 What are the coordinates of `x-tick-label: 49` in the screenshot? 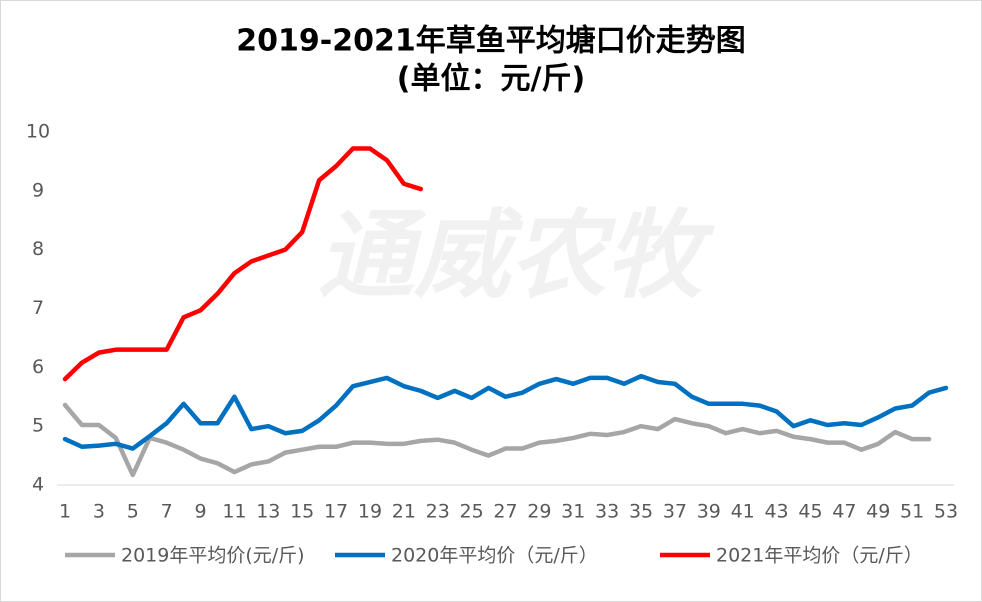 It's located at (878, 512).